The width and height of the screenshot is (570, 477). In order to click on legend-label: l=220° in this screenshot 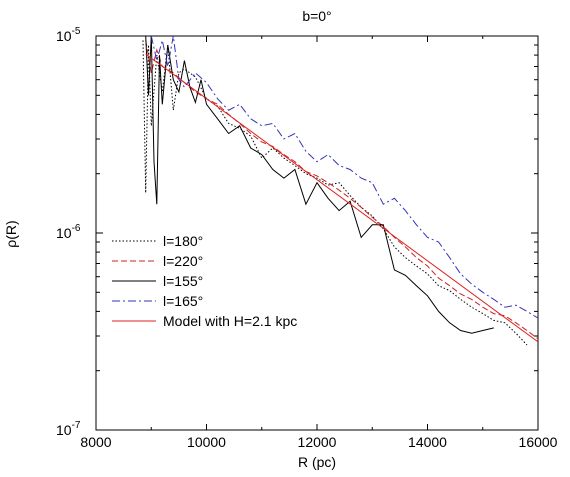, I will do `click(183, 261)`.